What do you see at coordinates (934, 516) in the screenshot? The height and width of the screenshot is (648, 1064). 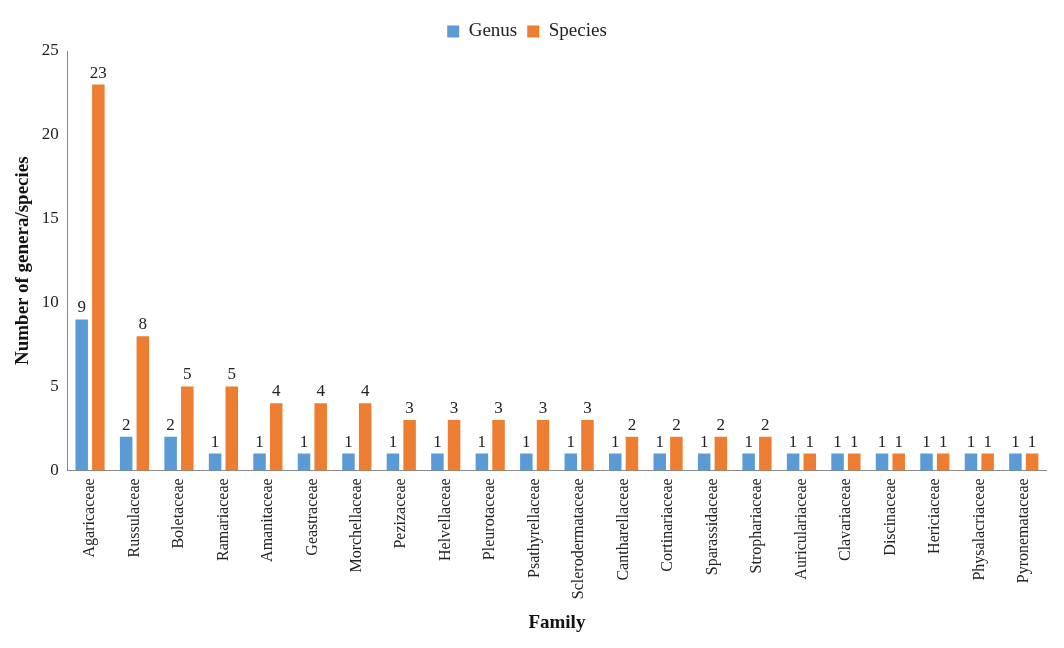 I see `x-tick-label: Hericiaceae` at bounding box center [934, 516].